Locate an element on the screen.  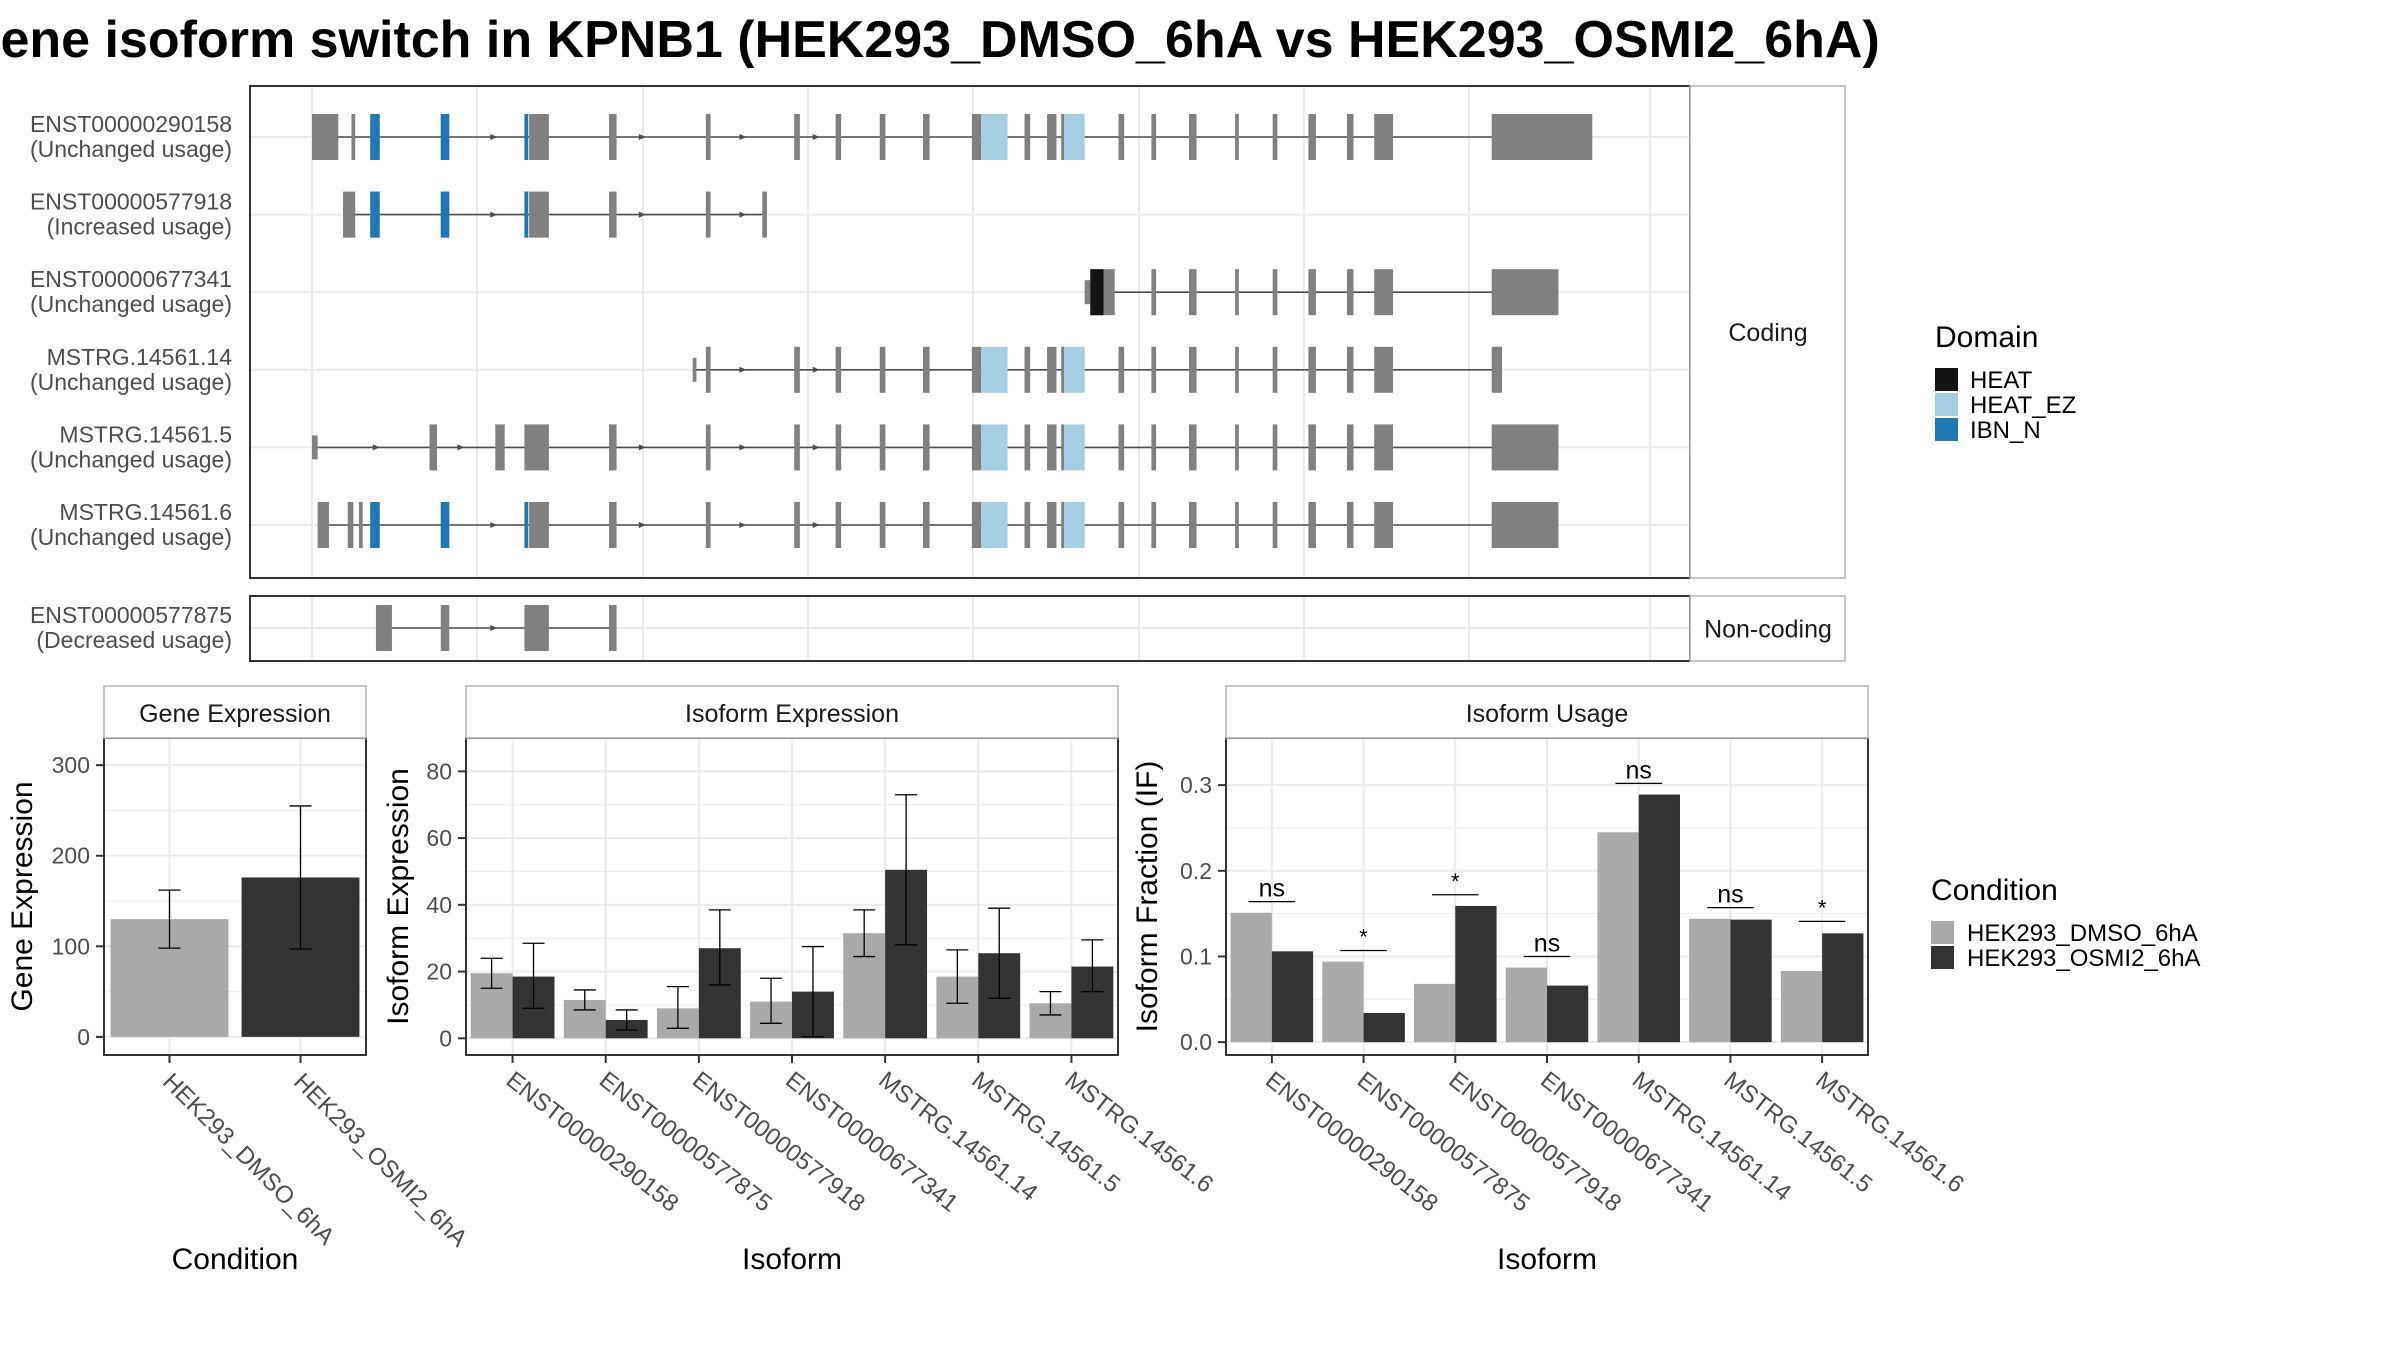
transcript-id-label: ENST00000577918 is located at coordinates (131, 202).